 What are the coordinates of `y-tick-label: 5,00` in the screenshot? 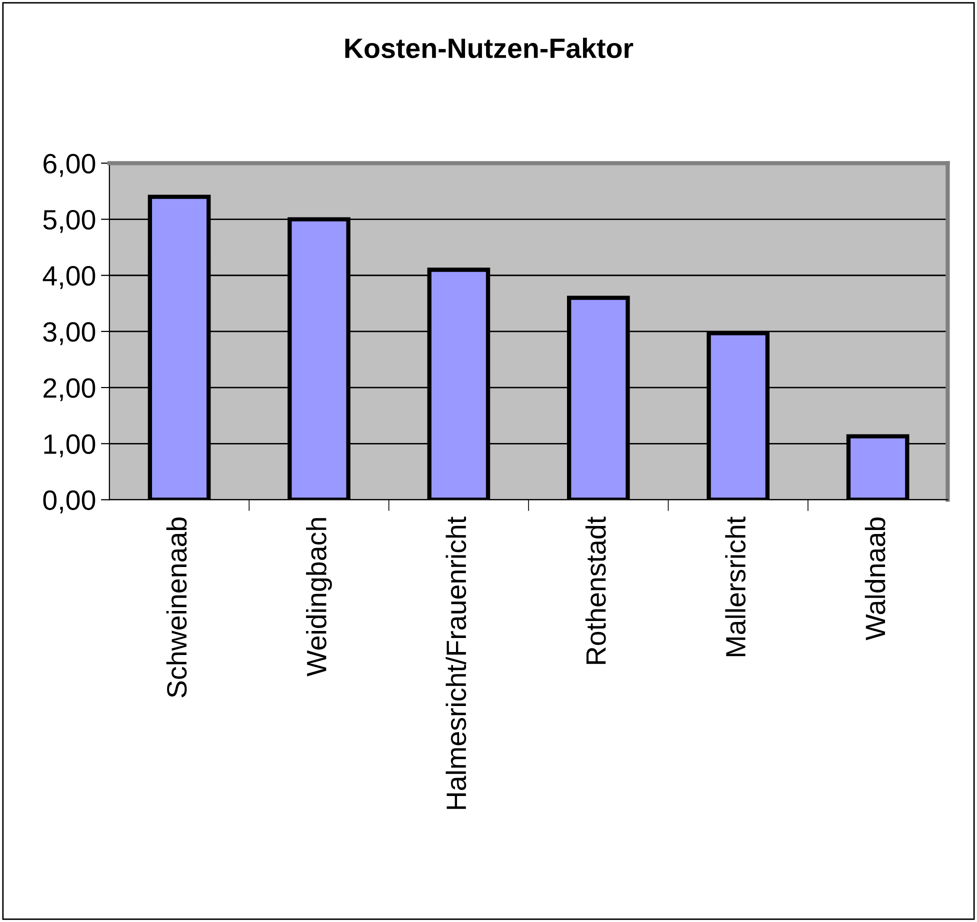 It's located at (69, 221).